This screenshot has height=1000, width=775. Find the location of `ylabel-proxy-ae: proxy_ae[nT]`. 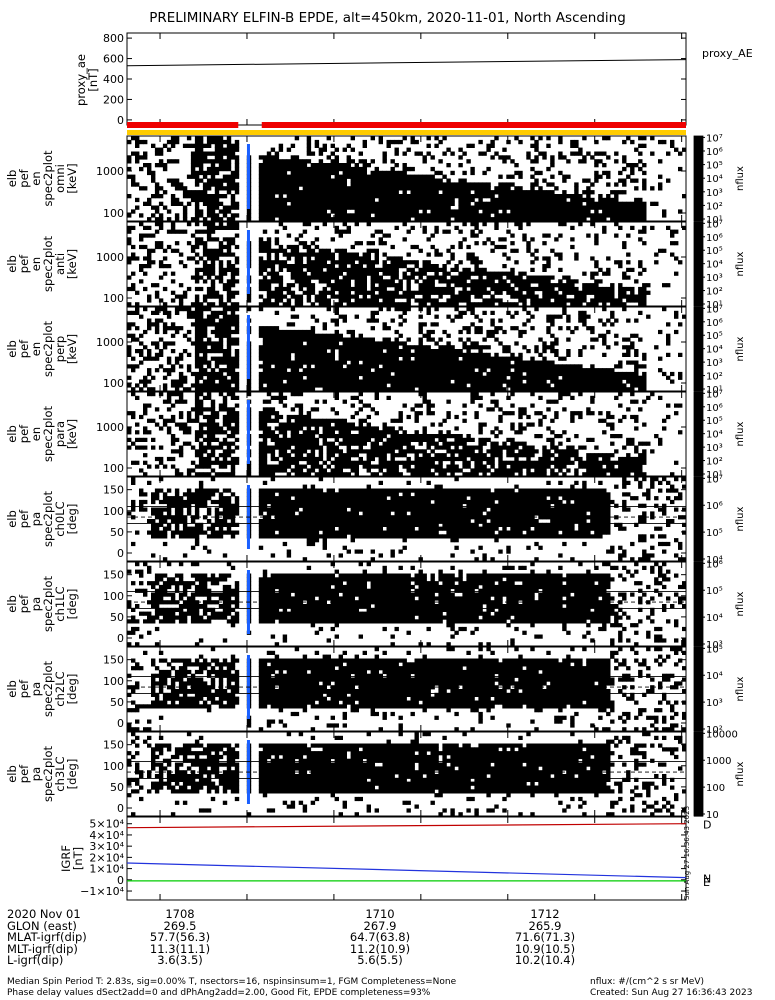

ylabel-proxy-ae: proxy_ae[nT] is located at coordinates (87, 80).